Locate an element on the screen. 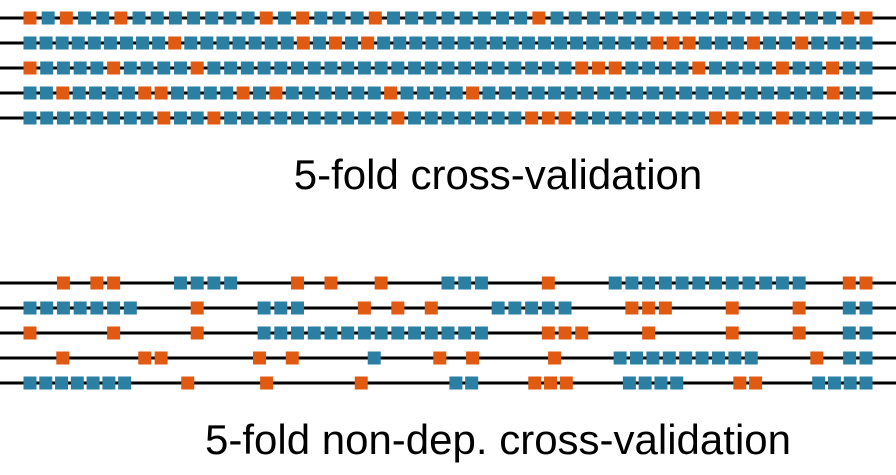 The width and height of the screenshot is (896, 475). caption-standard-cv: 5-fold cross-validation is located at coordinates (498, 174).